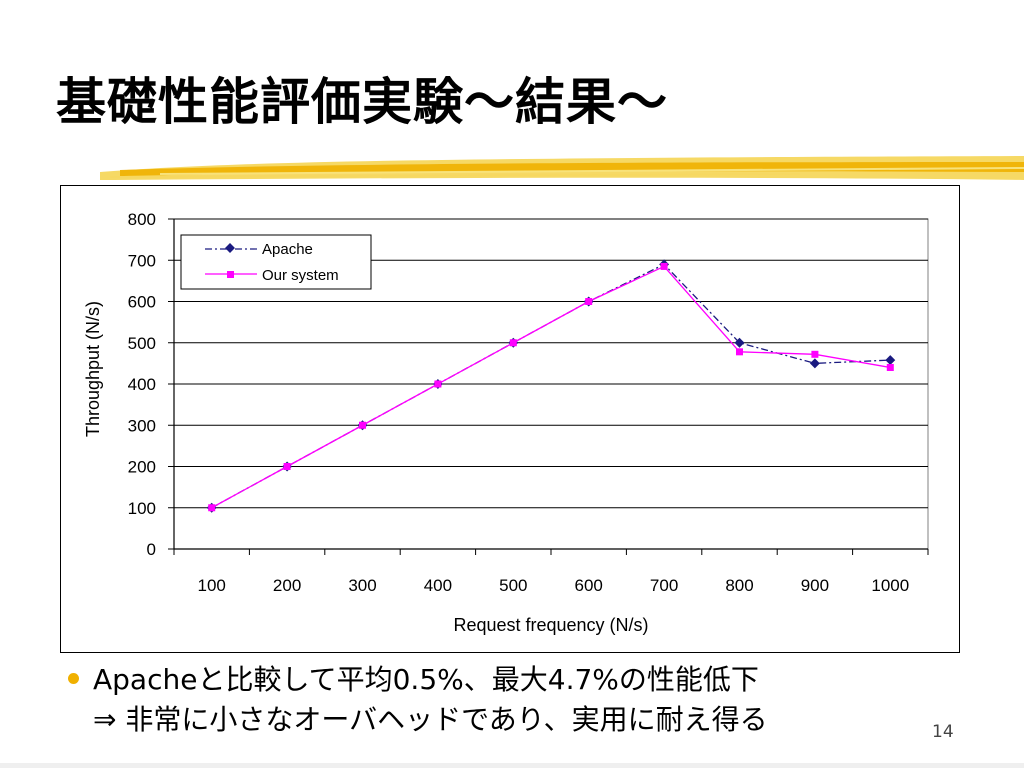 Image resolution: width=1024 pixels, height=768 pixels. Describe the element at coordinates (142, 508) in the screenshot. I see `y-tick-label: 100` at that location.